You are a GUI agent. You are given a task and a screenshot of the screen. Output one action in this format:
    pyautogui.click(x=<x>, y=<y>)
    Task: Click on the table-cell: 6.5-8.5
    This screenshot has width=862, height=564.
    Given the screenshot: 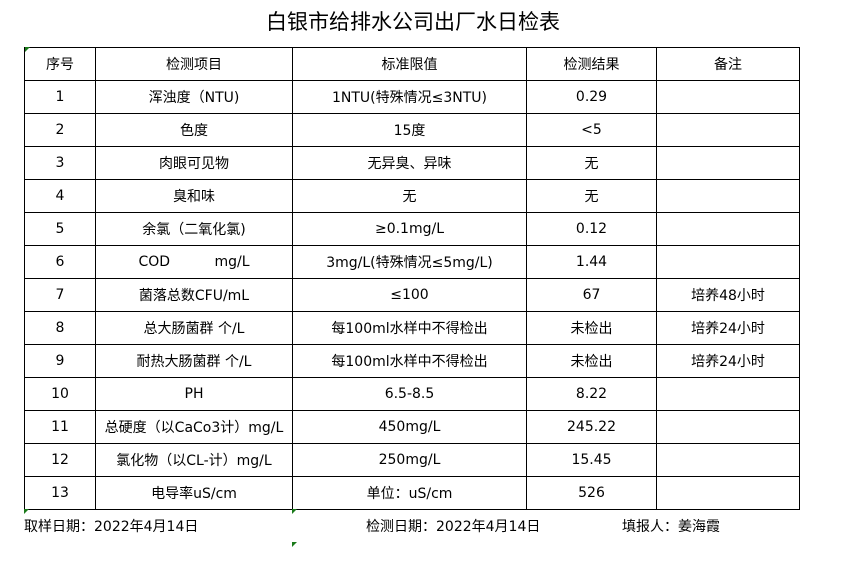 What is the action you would take?
    pyautogui.click(x=409, y=394)
    